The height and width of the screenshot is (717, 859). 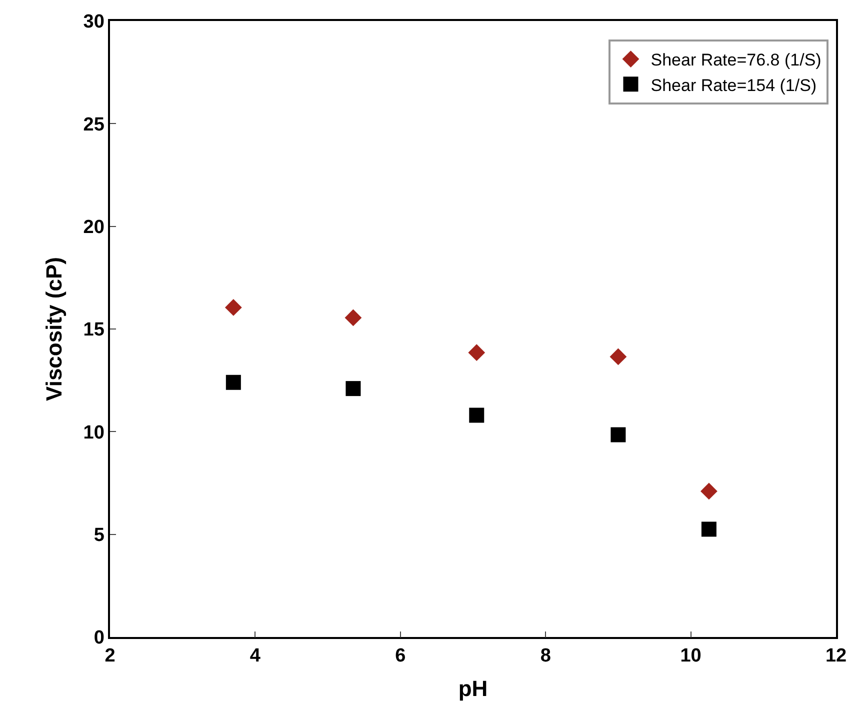 What do you see at coordinates (736, 60) in the screenshot?
I see `legend-label: Shear Rate=76.8 (1/S)` at bounding box center [736, 60].